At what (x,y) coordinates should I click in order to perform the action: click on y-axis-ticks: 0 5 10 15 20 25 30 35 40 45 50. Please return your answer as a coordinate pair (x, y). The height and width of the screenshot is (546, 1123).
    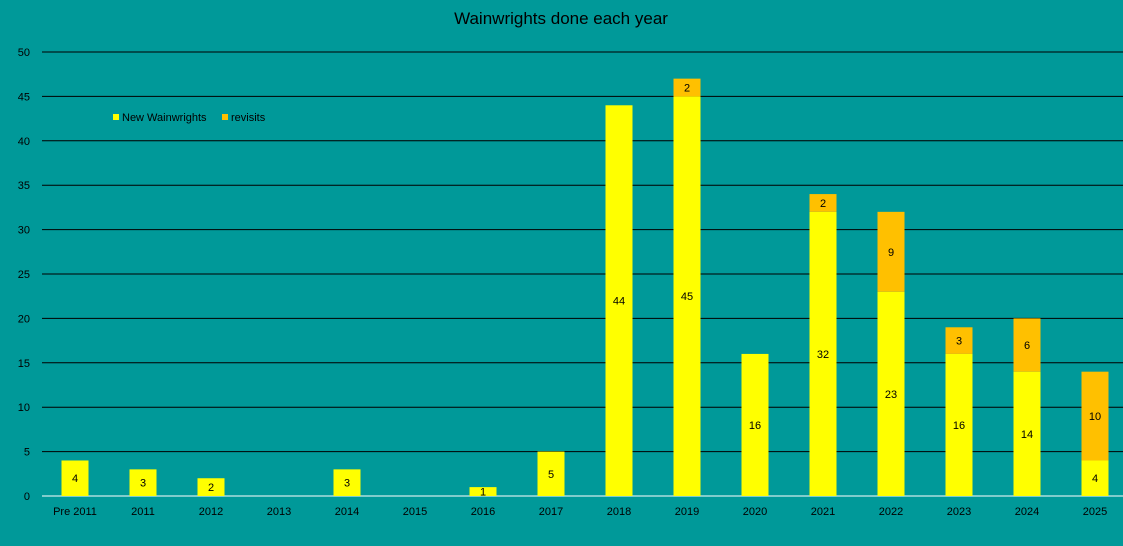
    Looking at the image, I should click on (24, 275).